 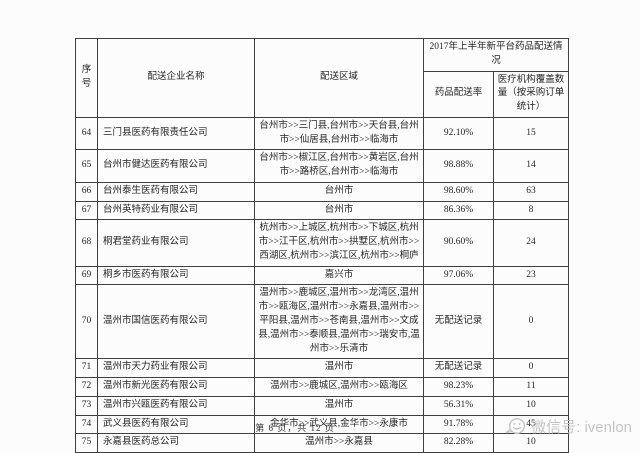 What do you see at coordinates (531, 243) in the screenshot?
I see `coverage-cell: 24` at bounding box center [531, 243].